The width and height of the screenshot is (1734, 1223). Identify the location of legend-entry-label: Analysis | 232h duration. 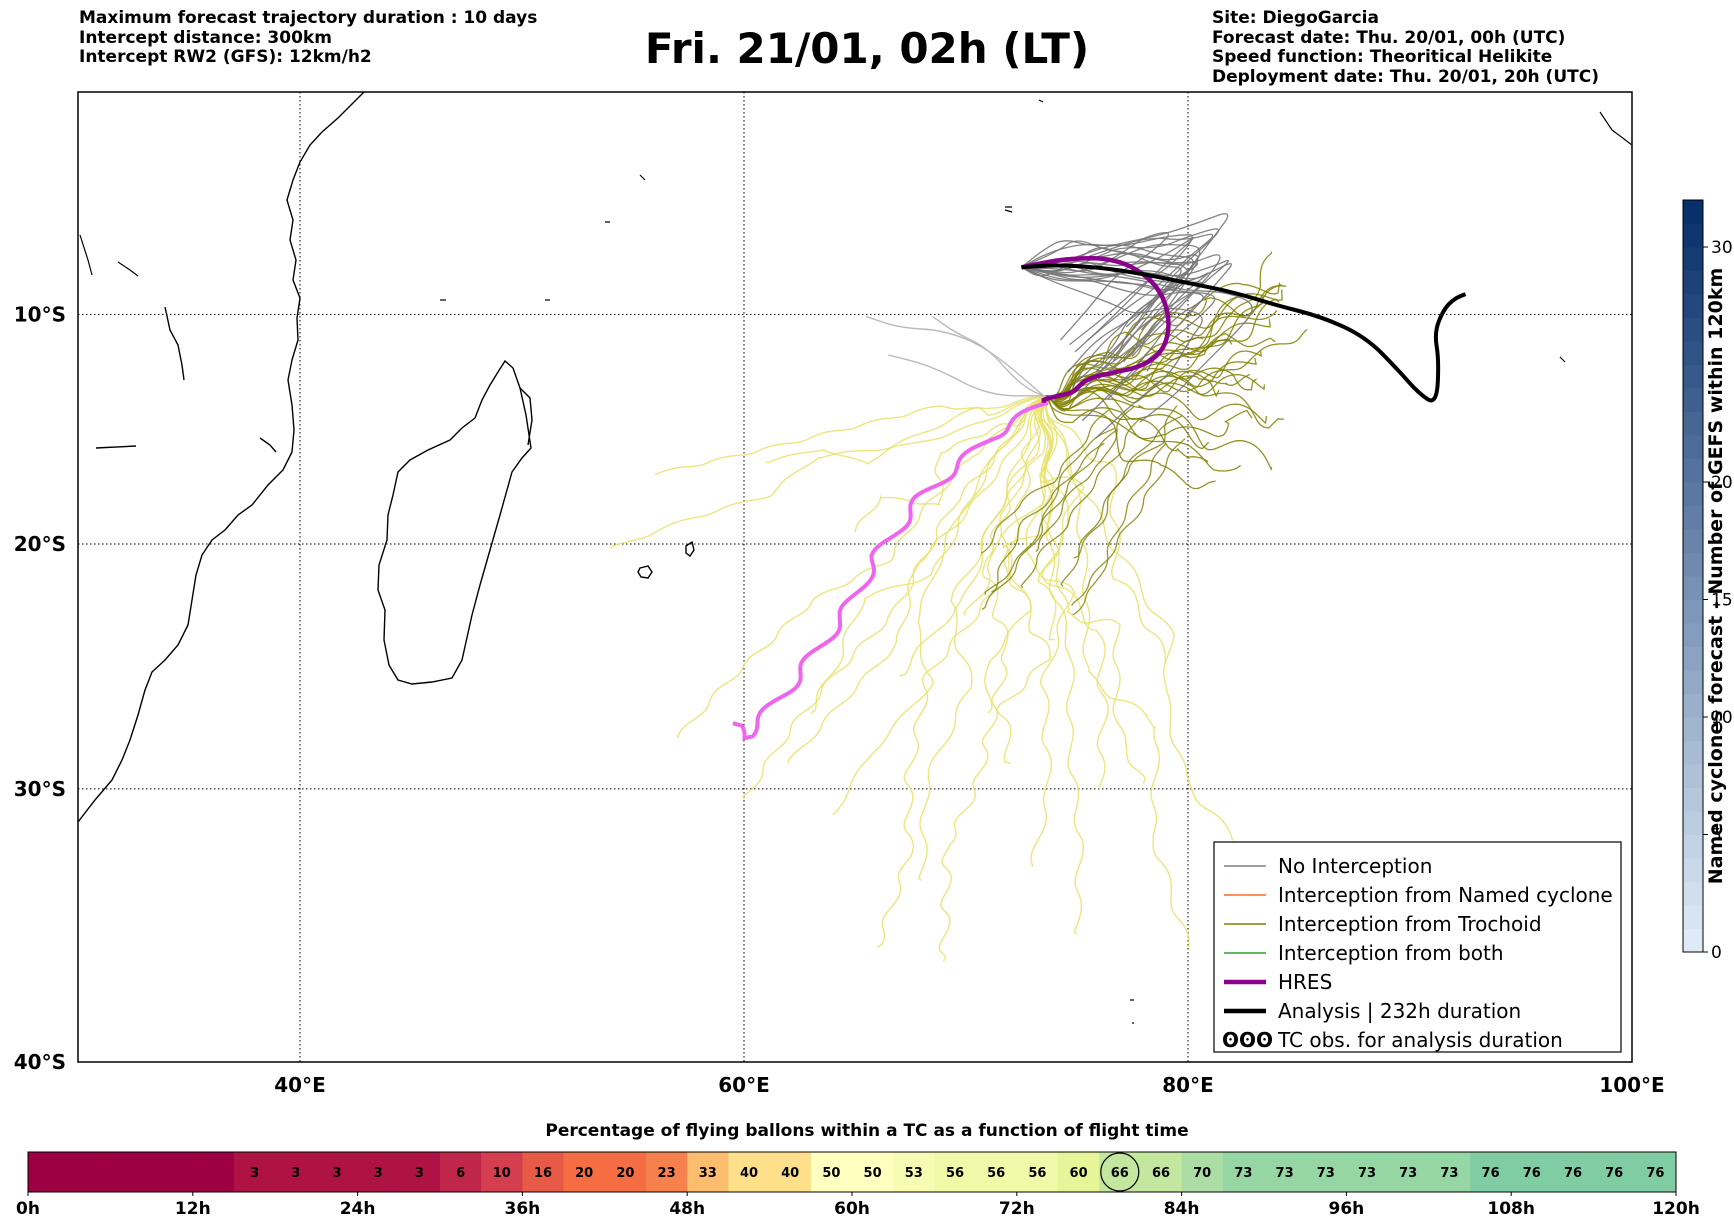
(1399, 1011).